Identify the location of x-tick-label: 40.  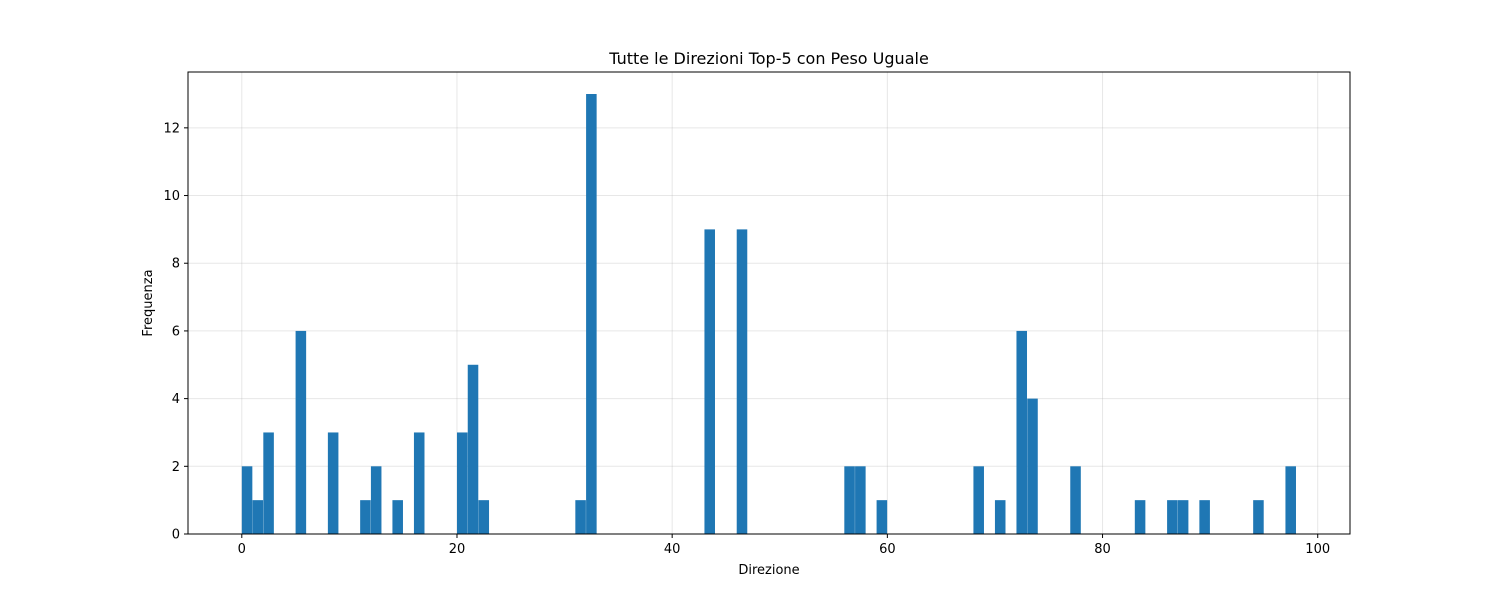
(672, 549).